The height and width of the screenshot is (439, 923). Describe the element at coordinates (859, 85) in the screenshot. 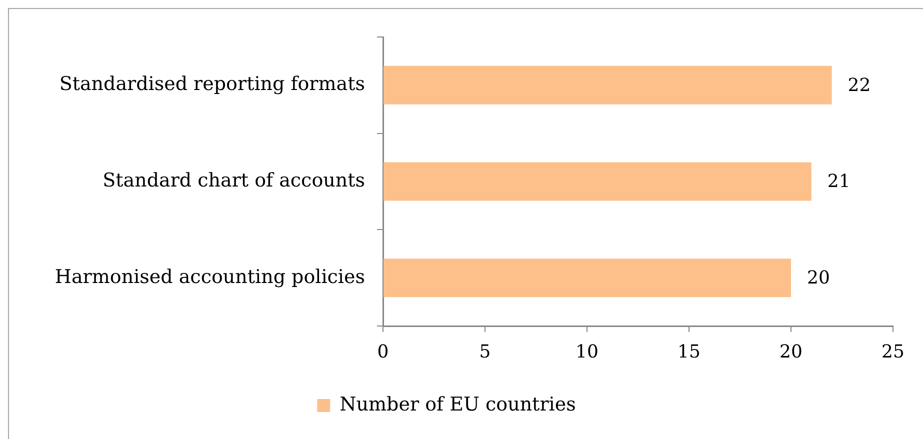

I see `data-label: 22` at that location.